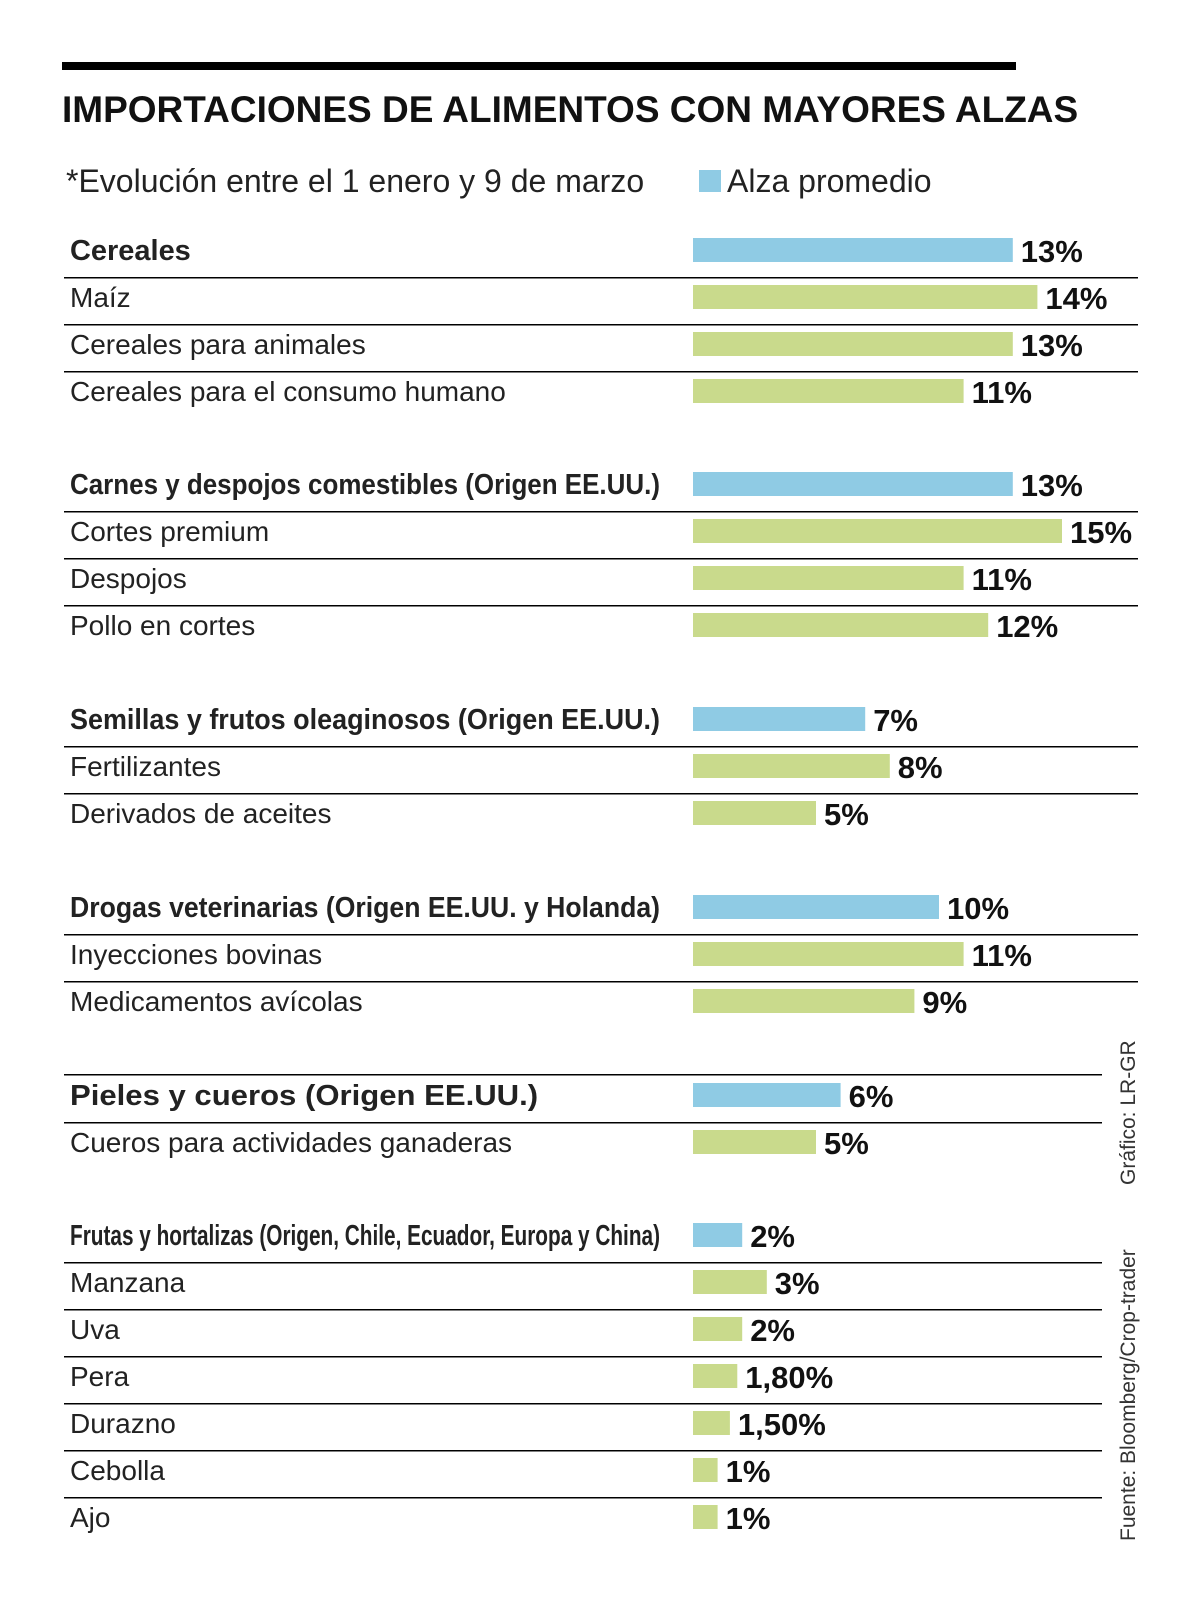 This screenshot has width=1200, height=1611. Describe the element at coordinates (1027, 626) in the screenshot. I see `value-label: 12%` at that location.